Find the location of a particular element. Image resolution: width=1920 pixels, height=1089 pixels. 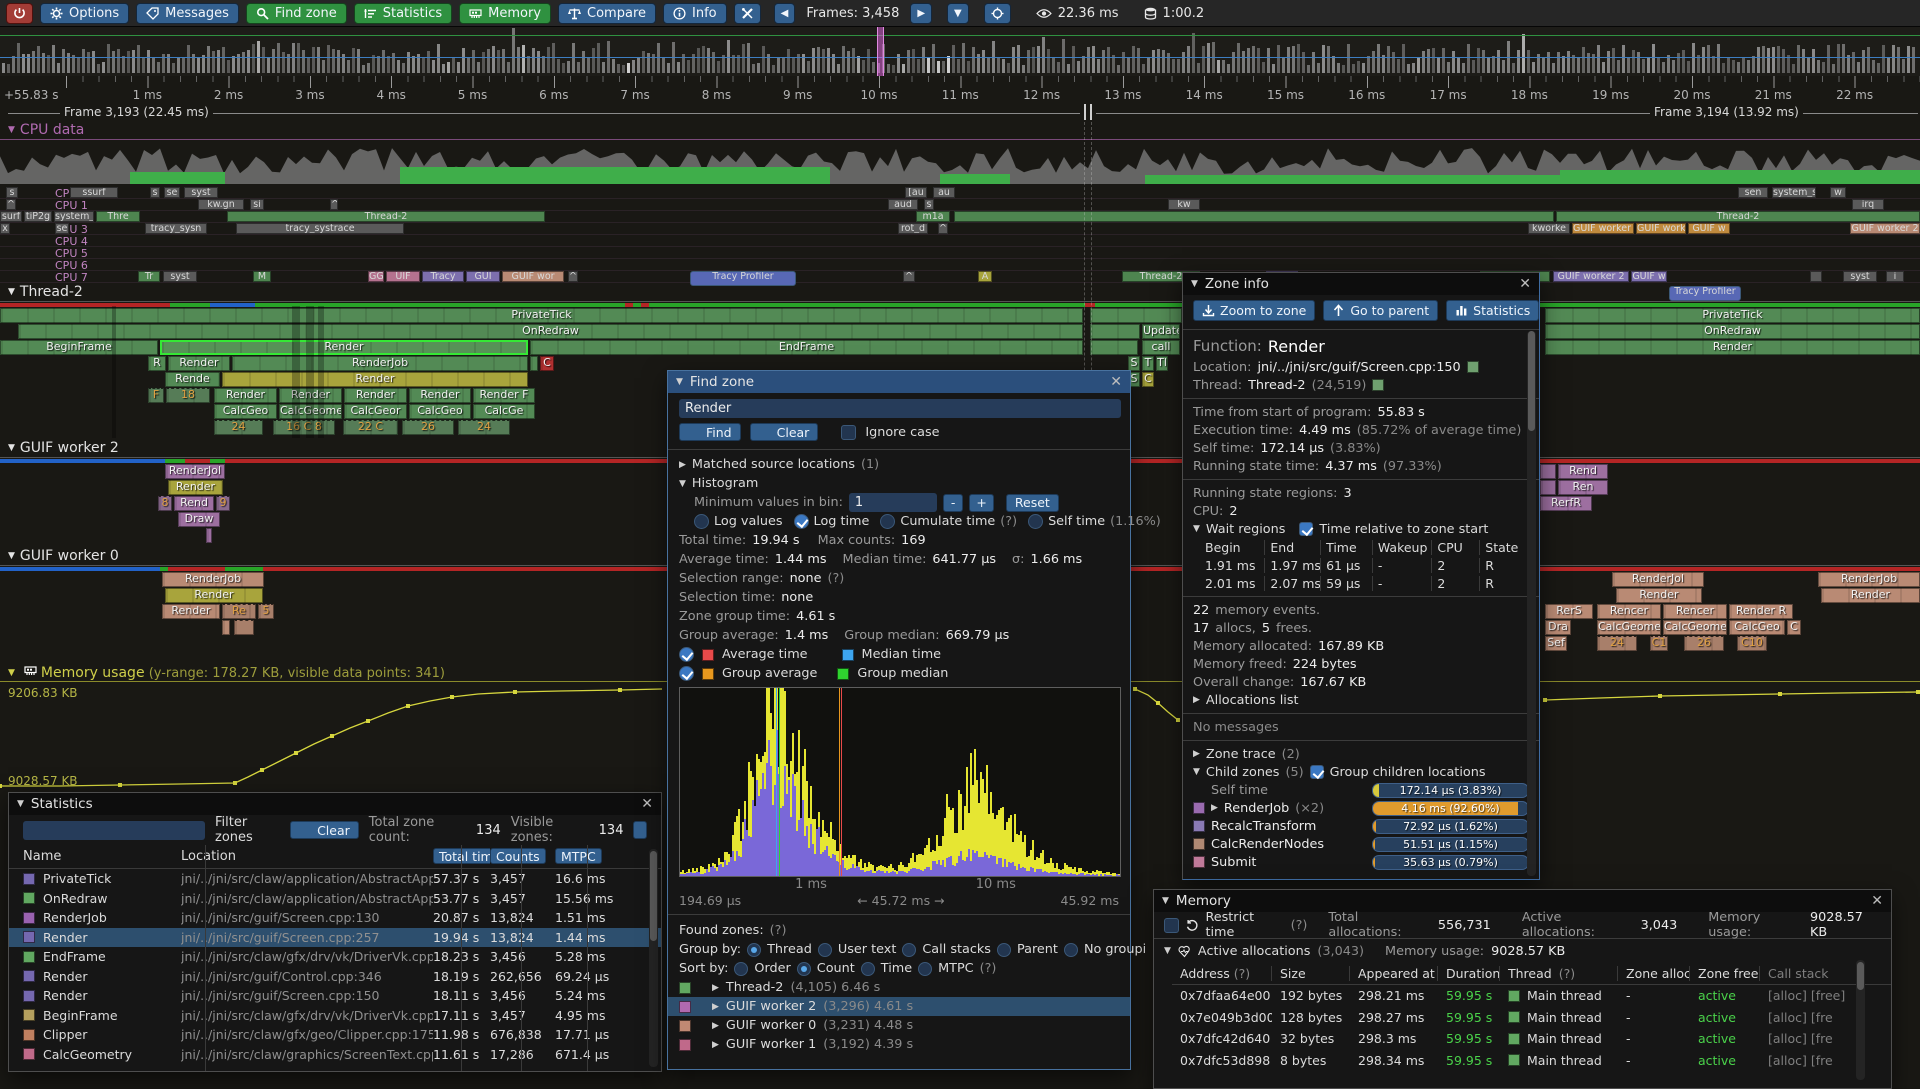

cpu-zone: GG is located at coordinates (376, 276).